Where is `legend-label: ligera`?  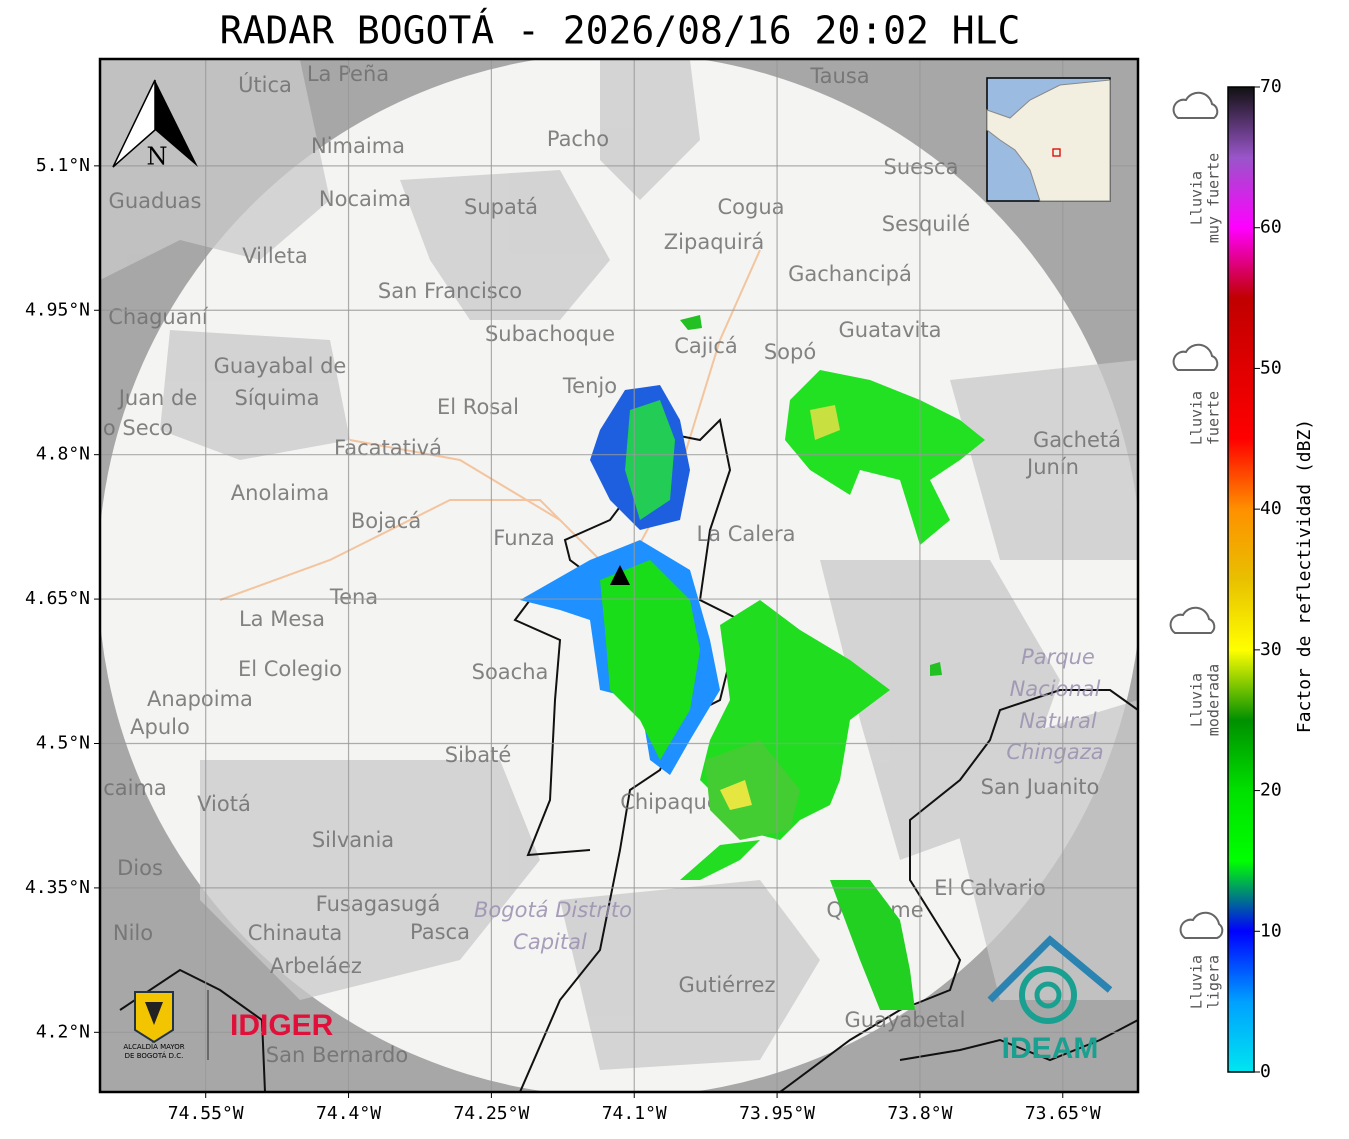
legend-label: ligera is located at coordinates (1214, 982).